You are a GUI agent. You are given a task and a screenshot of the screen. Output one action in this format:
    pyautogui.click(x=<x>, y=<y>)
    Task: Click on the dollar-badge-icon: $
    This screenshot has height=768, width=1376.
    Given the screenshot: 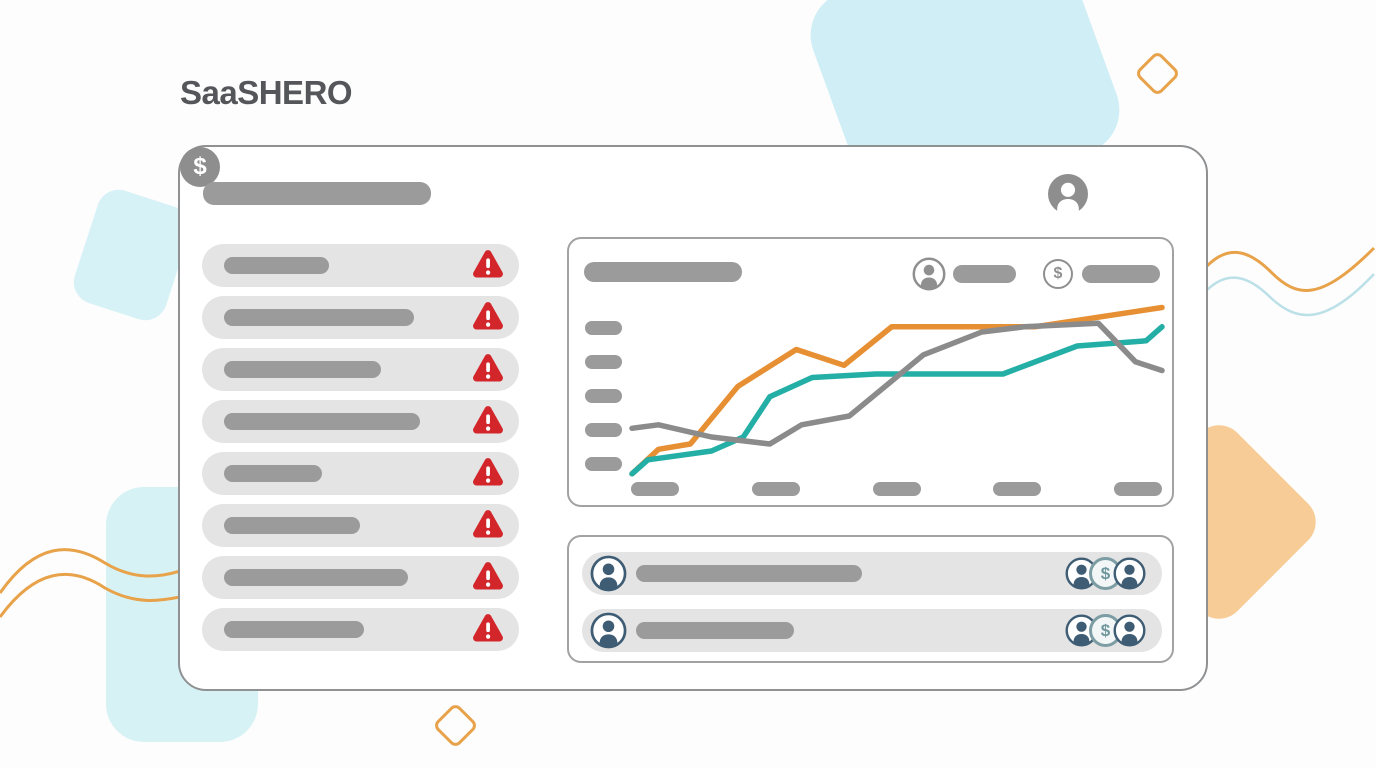 What is the action you would take?
    pyautogui.click(x=1105, y=630)
    